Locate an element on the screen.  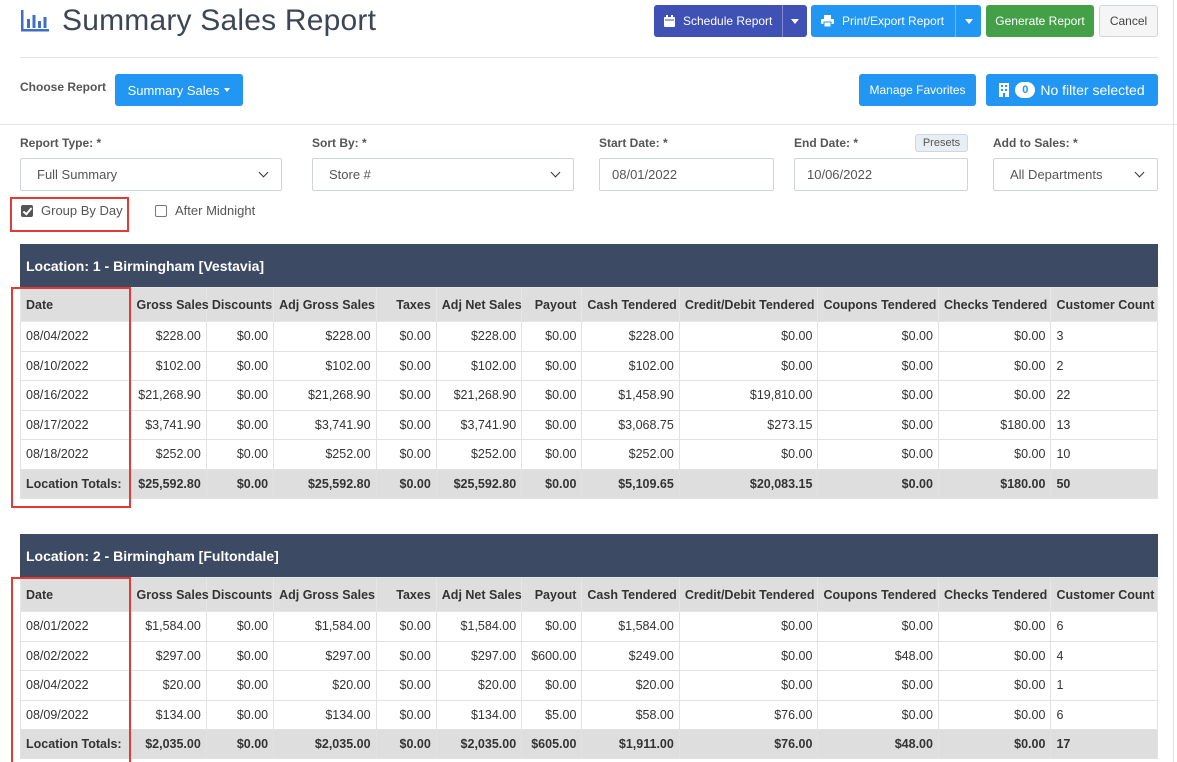
totals-cell: $2,035.00 is located at coordinates (325, 744).